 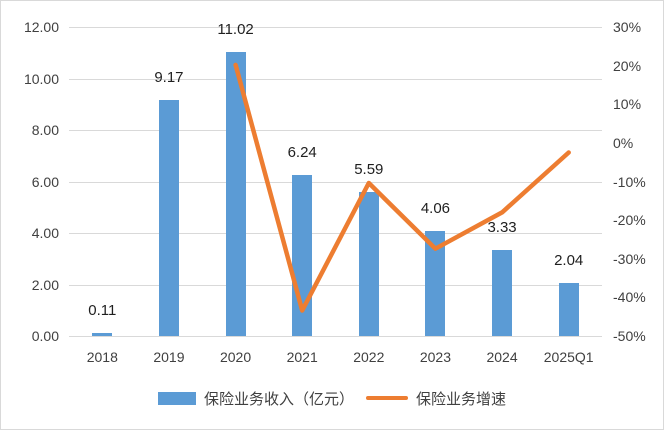 I want to click on legend: 保险业务收入（亿元） 保险业务增速, so click(x=332, y=398).